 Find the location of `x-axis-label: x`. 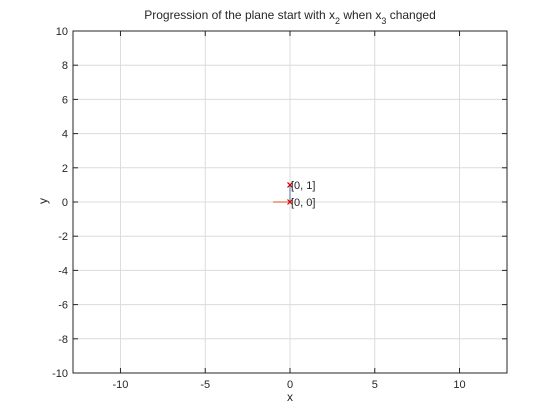

x-axis-label: x is located at coordinates (290, 397).